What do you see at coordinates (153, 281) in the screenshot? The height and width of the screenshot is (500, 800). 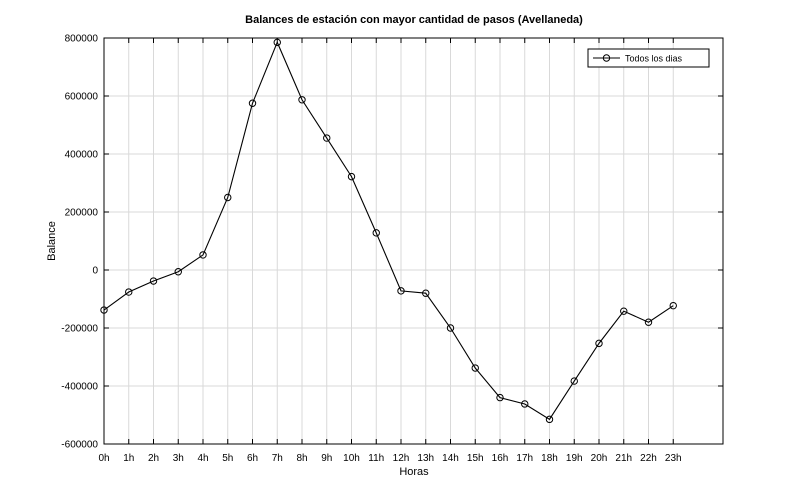 I see `data-point-2h` at bounding box center [153, 281].